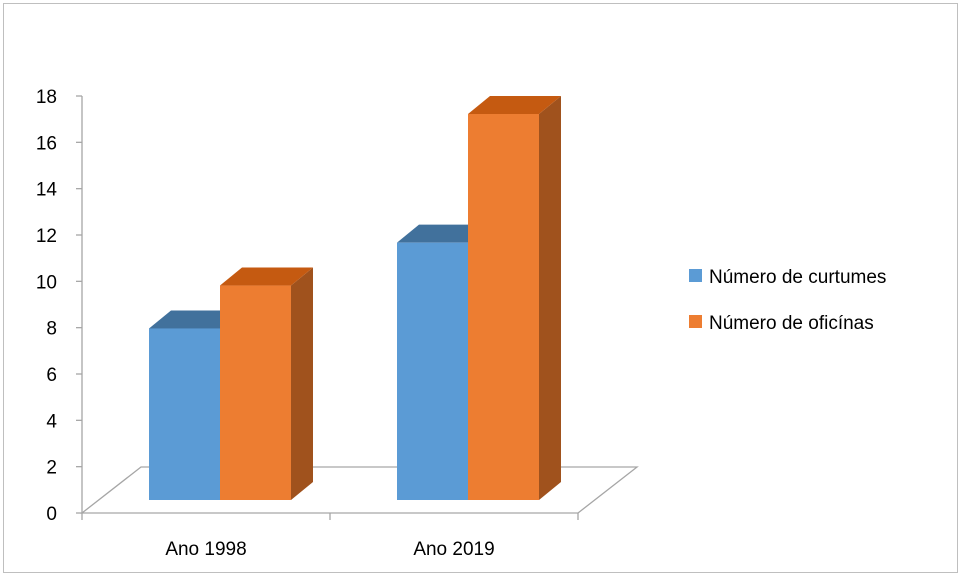 The image size is (962, 577). I want to click on bar-numero-de-oficinas-ano-1998-top, so click(266, 276).